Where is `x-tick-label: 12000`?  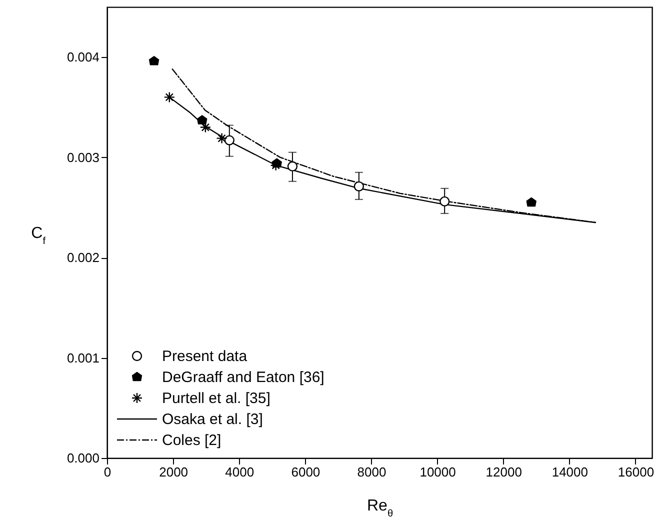 x-tick-label: 12000 is located at coordinates (504, 472).